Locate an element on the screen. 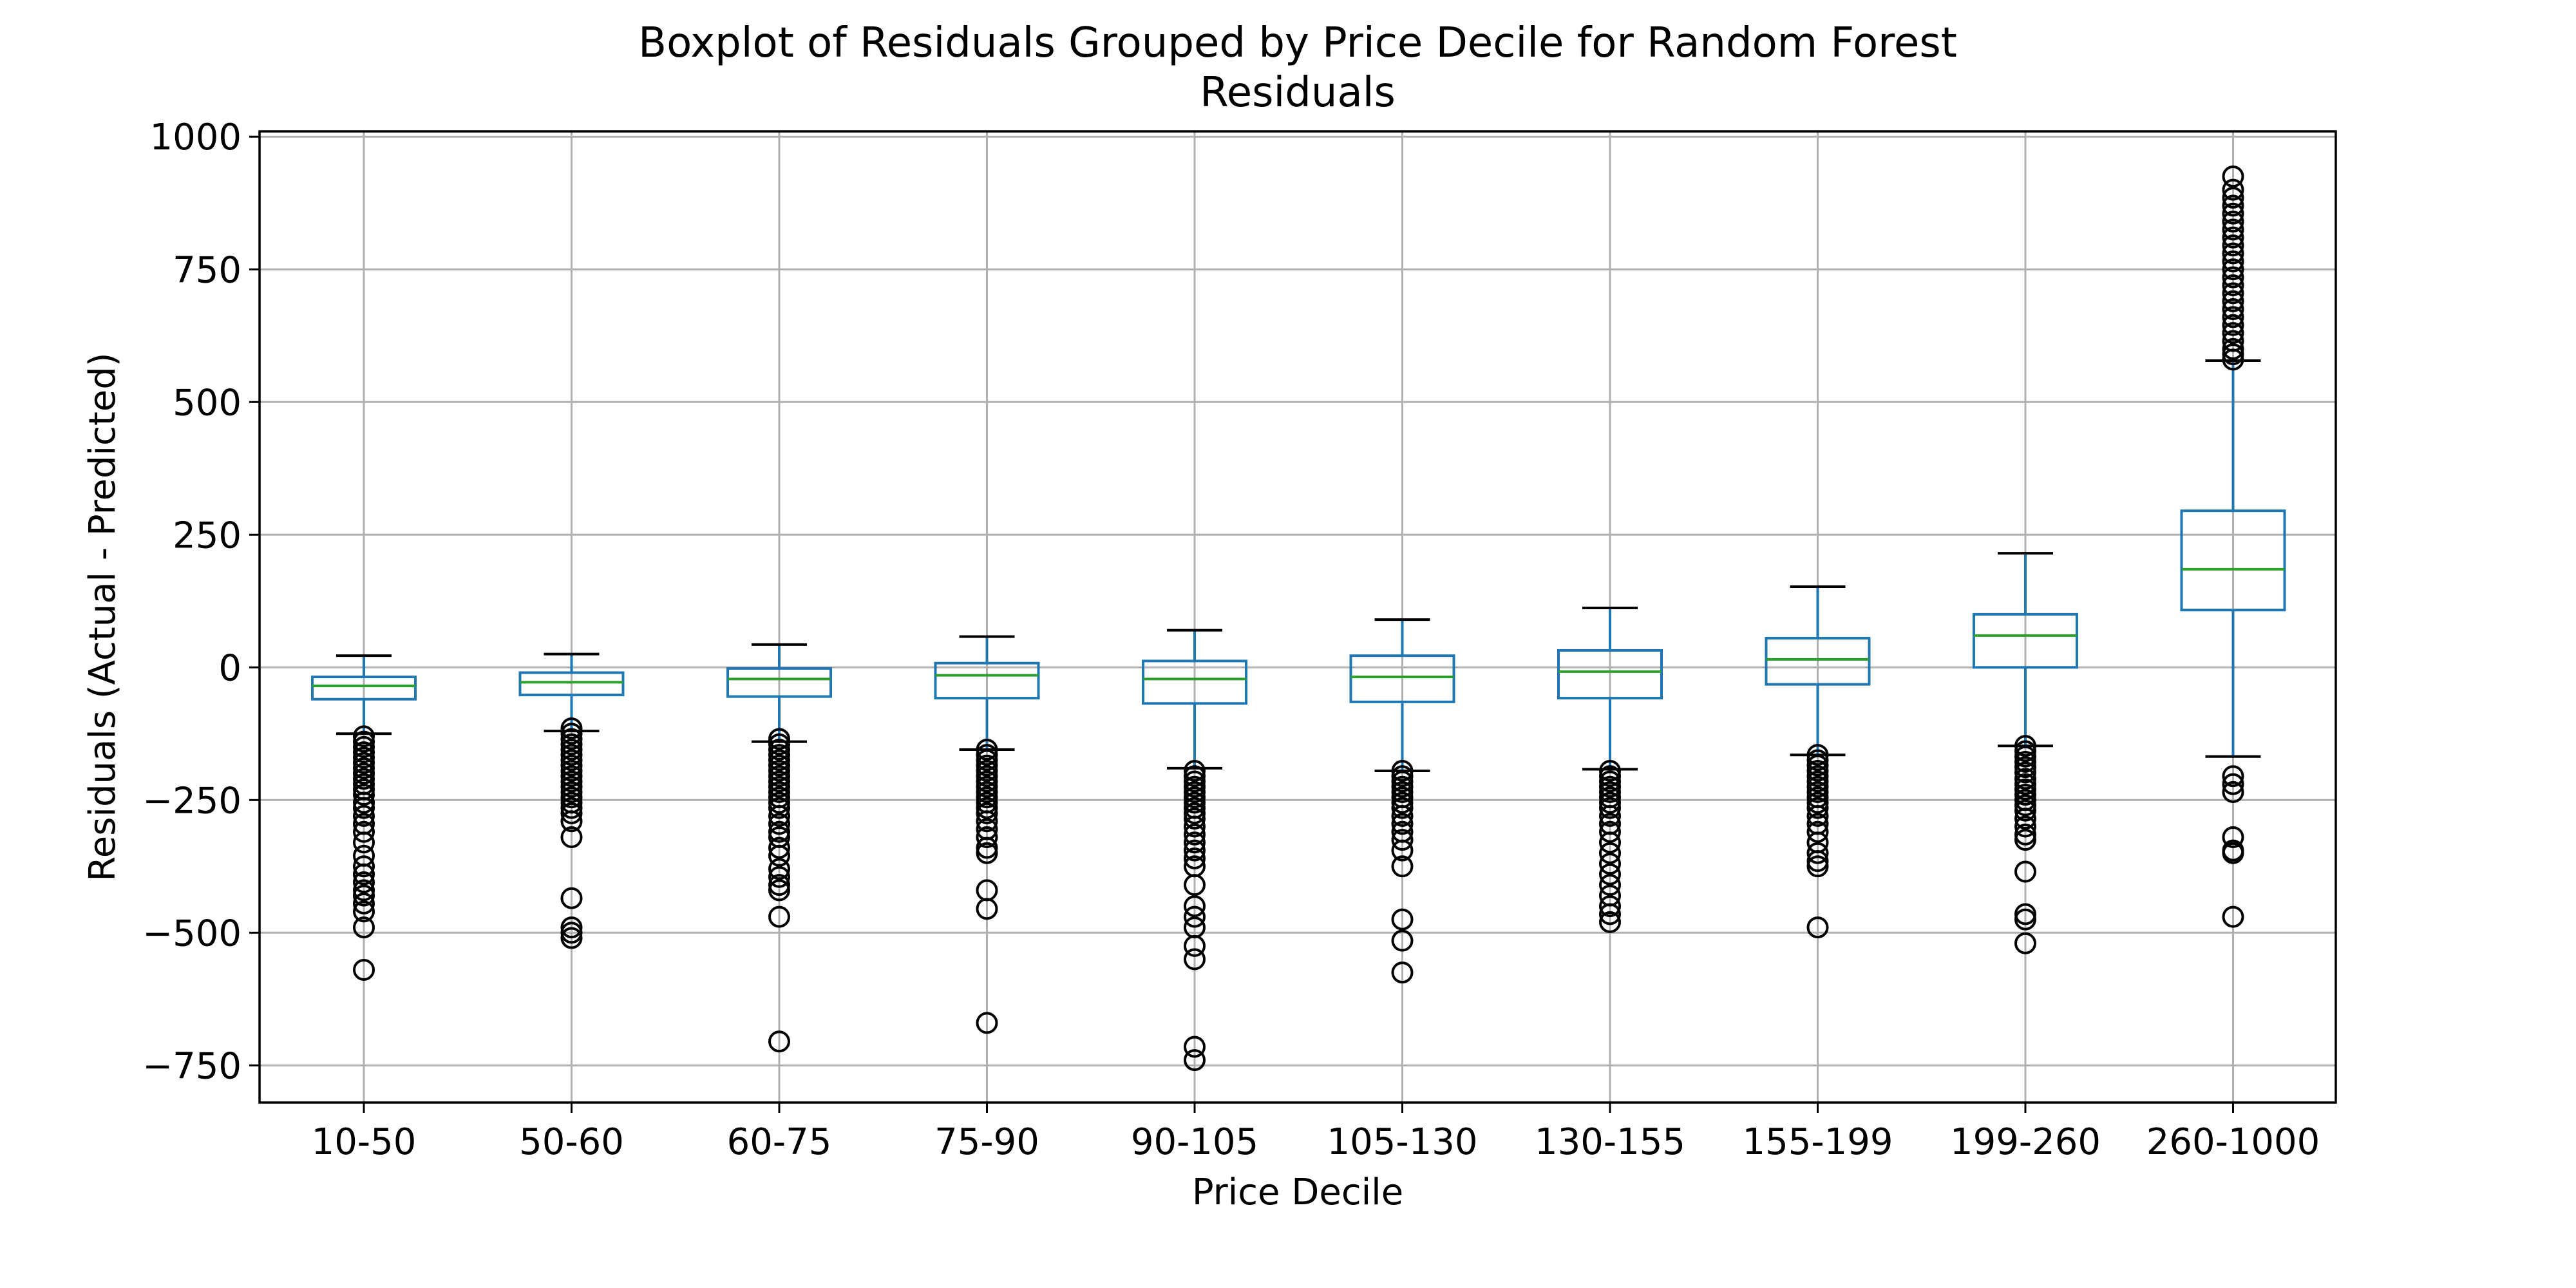  x-tick-label: 90-105 is located at coordinates (1194, 1142).